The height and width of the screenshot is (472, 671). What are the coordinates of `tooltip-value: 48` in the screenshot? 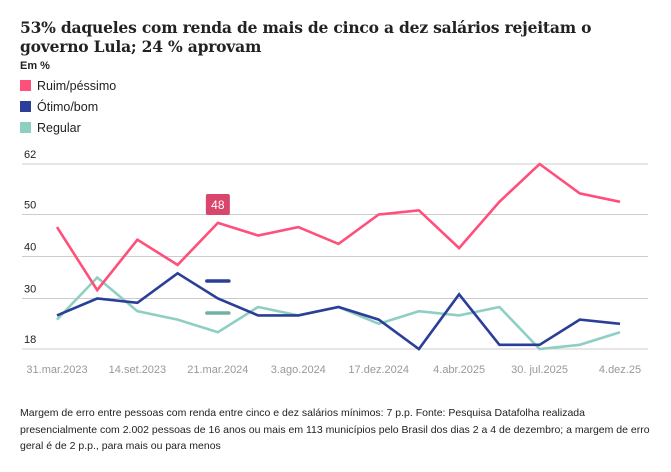 It's located at (218, 205).